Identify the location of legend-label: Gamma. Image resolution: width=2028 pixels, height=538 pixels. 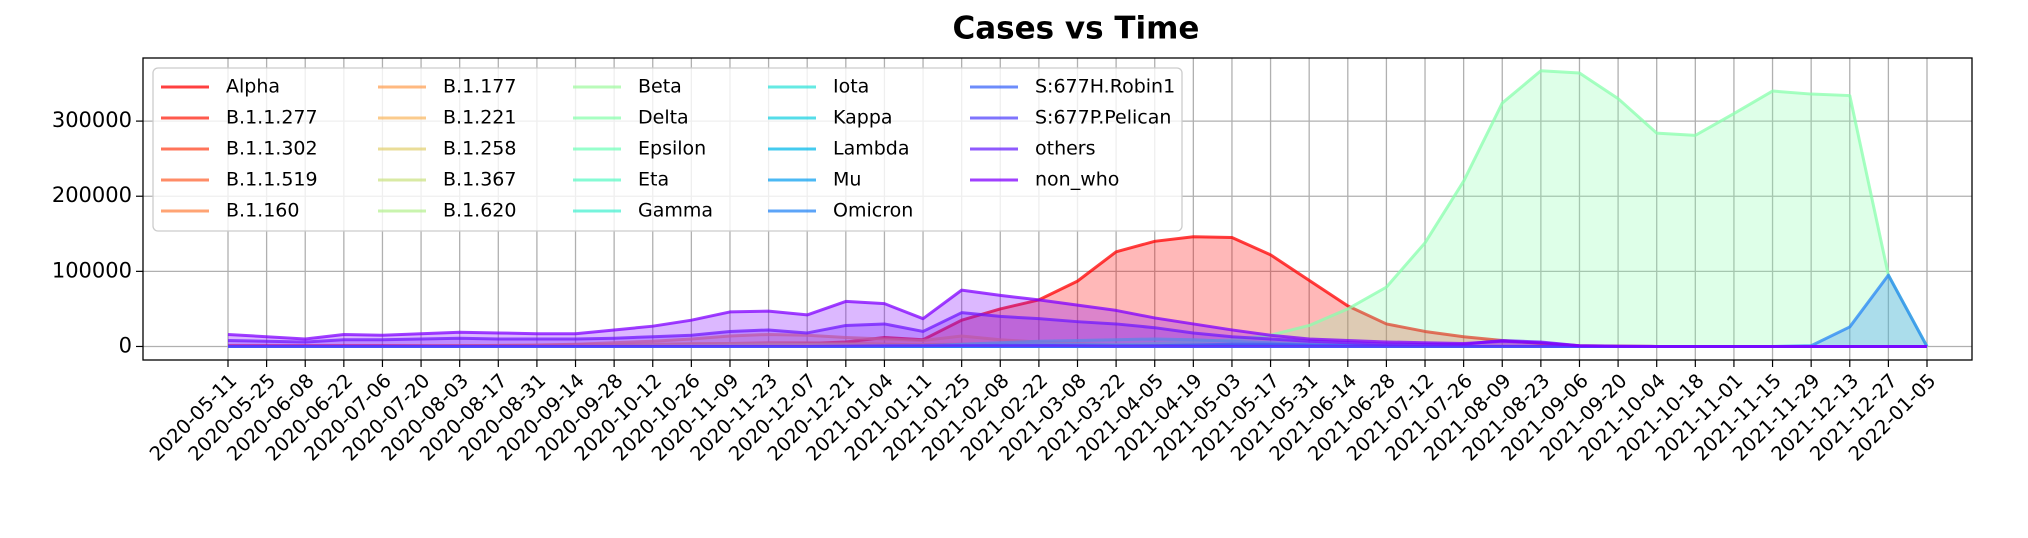
(675, 211).